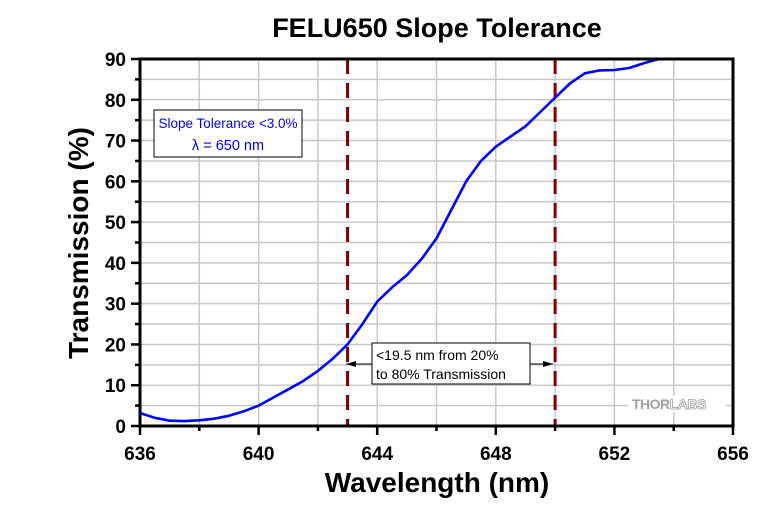  I want to click on logo-background, so click(677, 404).